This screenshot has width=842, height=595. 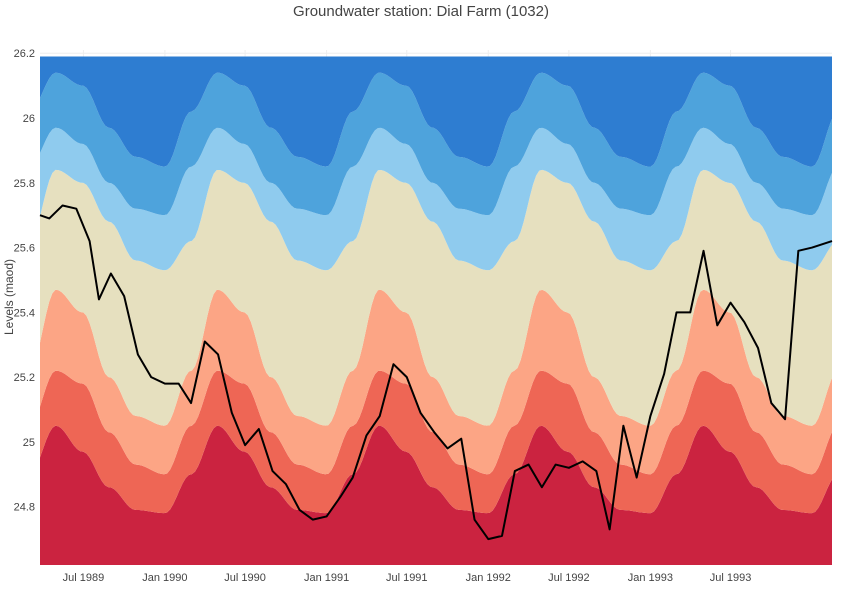 I want to click on grid-lines, so click(x=436, y=53).